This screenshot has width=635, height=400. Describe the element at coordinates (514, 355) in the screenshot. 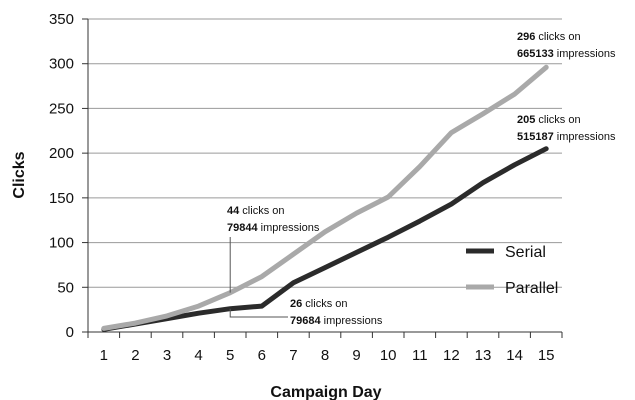

I see `x-tick-label-14: 14` at that location.